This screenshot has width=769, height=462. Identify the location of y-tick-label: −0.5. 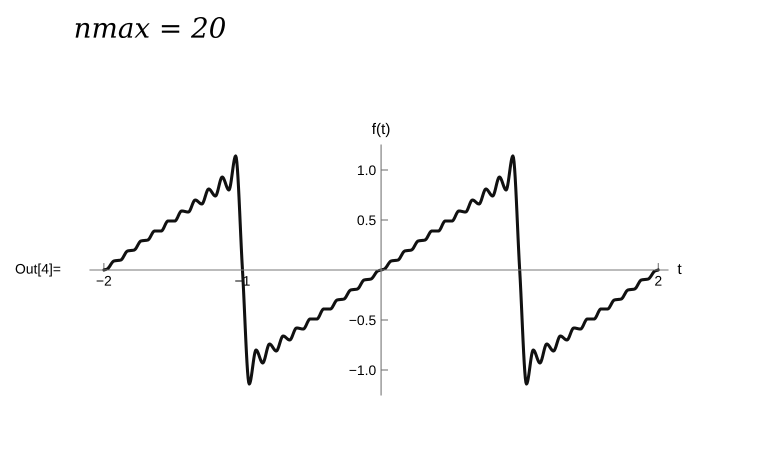
(362, 320).